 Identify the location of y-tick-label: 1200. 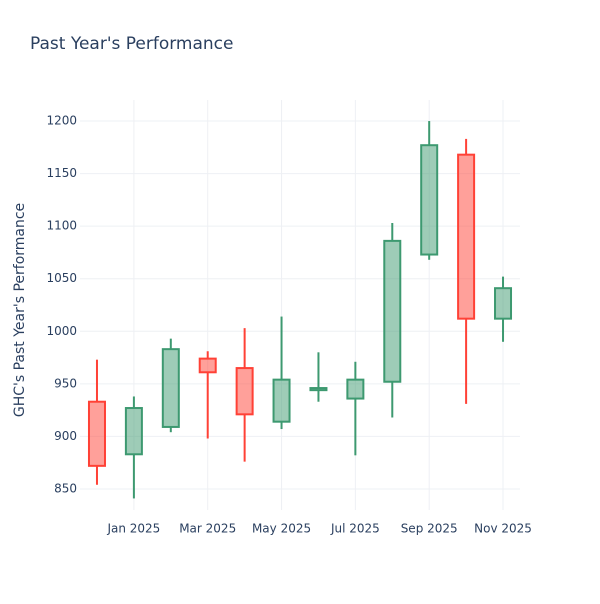
(61, 121).